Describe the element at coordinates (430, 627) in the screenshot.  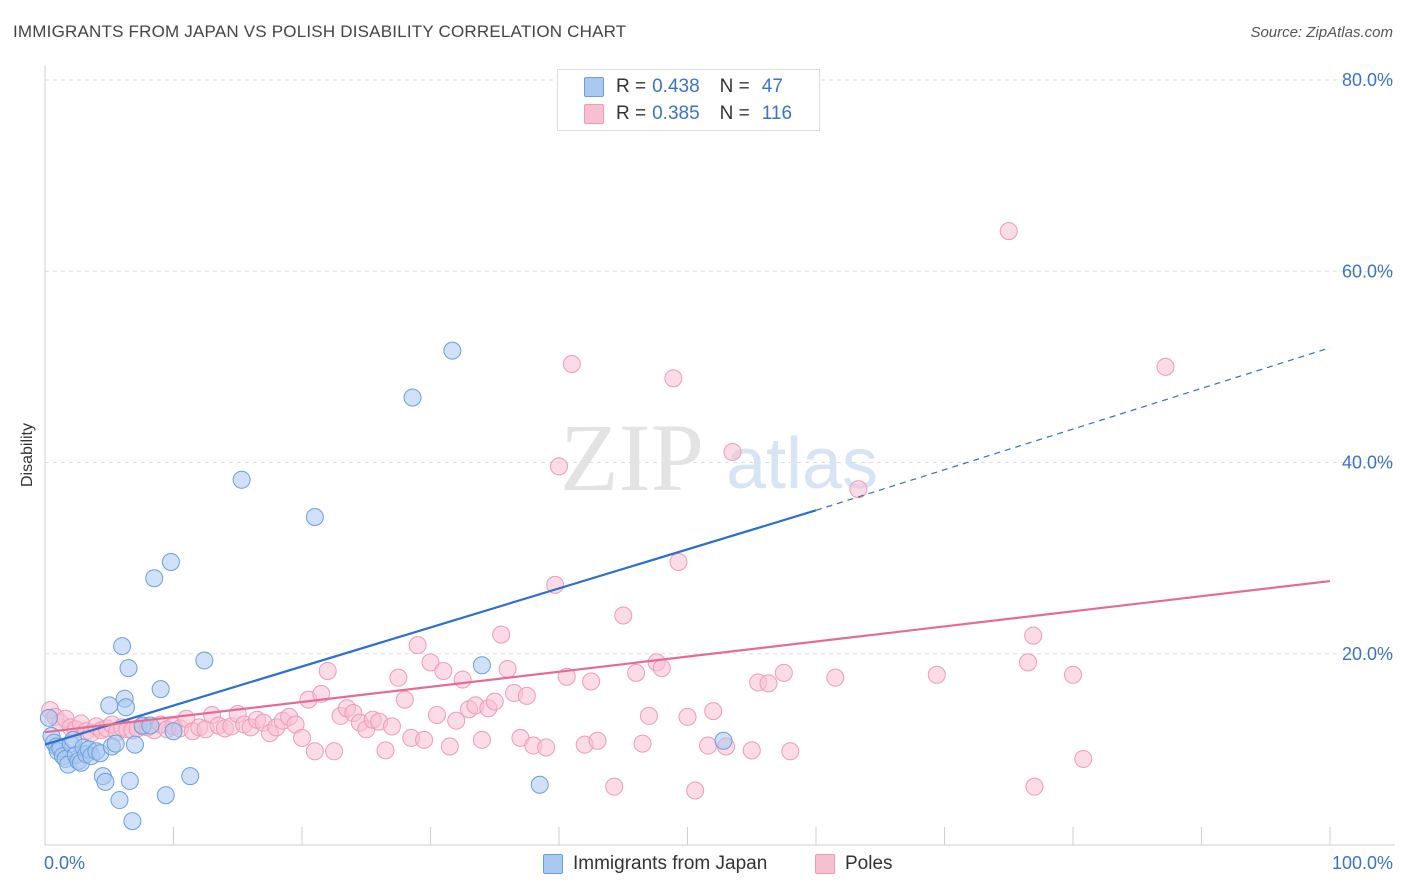
I see `japan-trend-line` at that location.